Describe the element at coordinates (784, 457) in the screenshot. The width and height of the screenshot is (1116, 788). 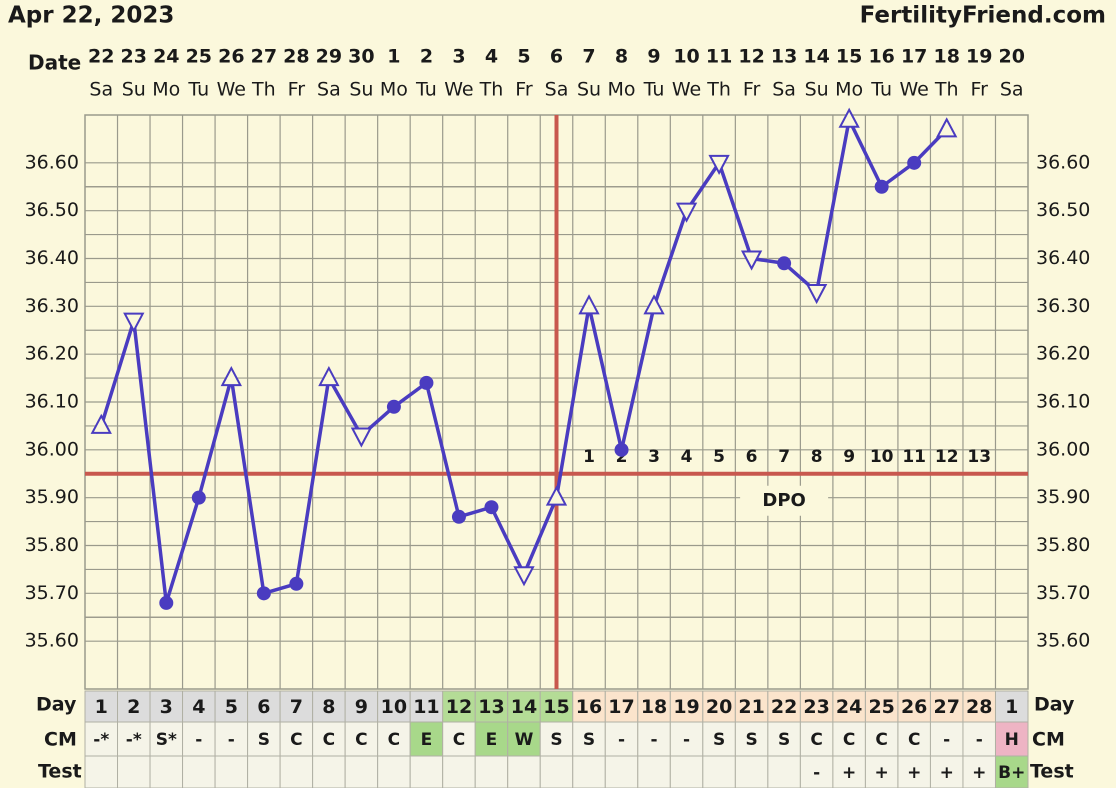
I see `dpo-number: 7` at that location.